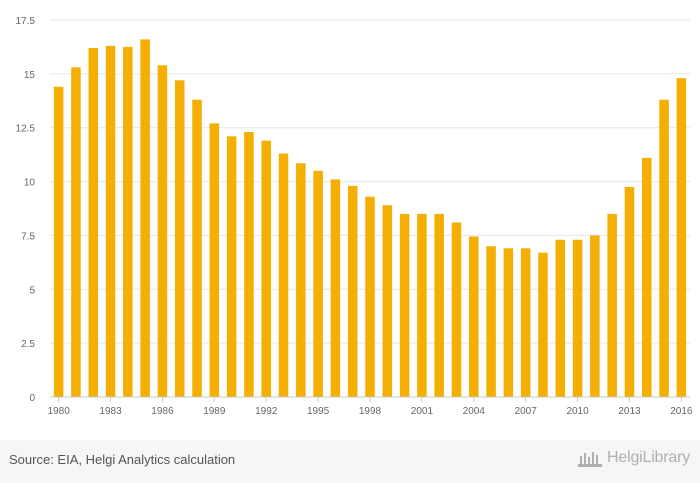  What do you see at coordinates (648, 457) in the screenshot?
I see `brand-name: HelgiLibrary` at bounding box center [648, 457].